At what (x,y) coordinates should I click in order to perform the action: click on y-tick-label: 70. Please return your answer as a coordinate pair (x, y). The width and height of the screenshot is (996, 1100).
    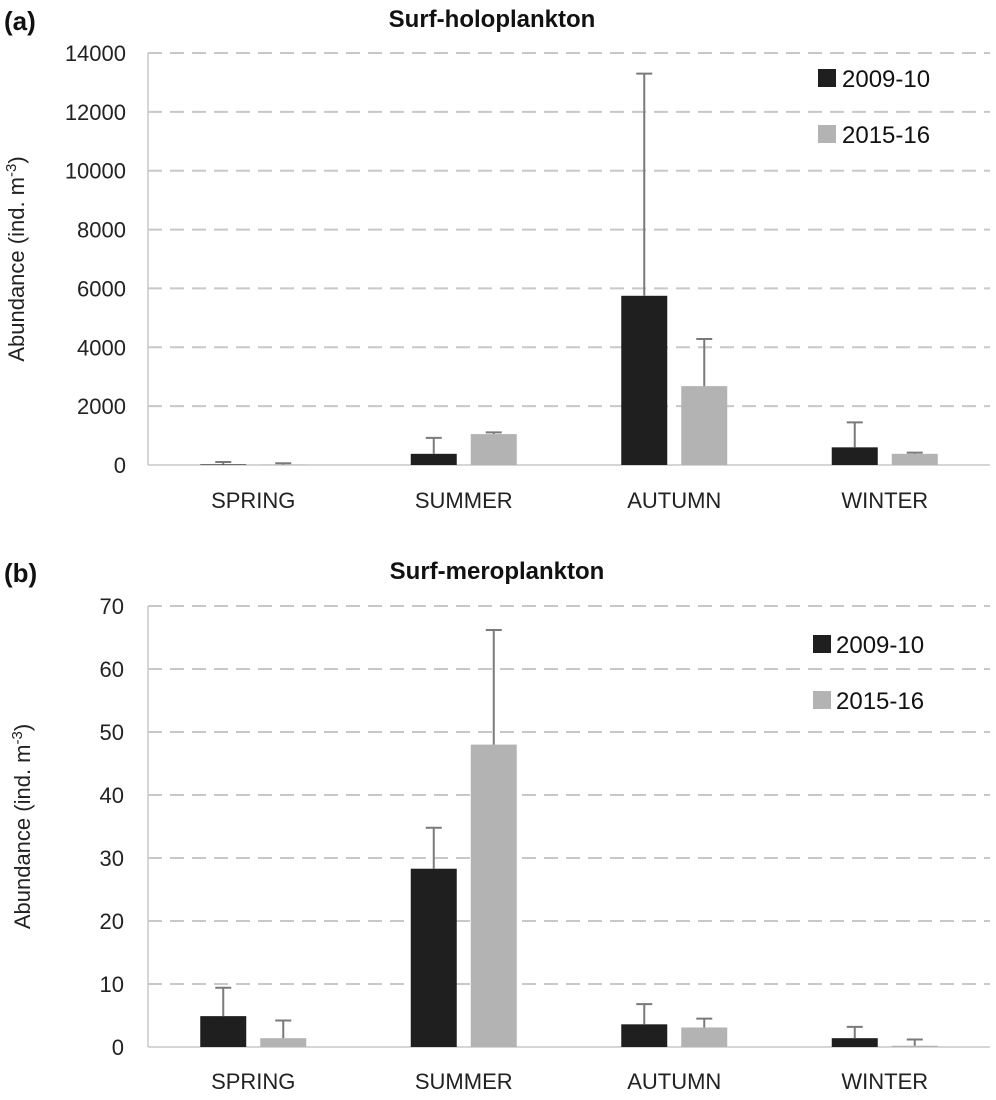
    Looking at the image, I should click on (112, 606).